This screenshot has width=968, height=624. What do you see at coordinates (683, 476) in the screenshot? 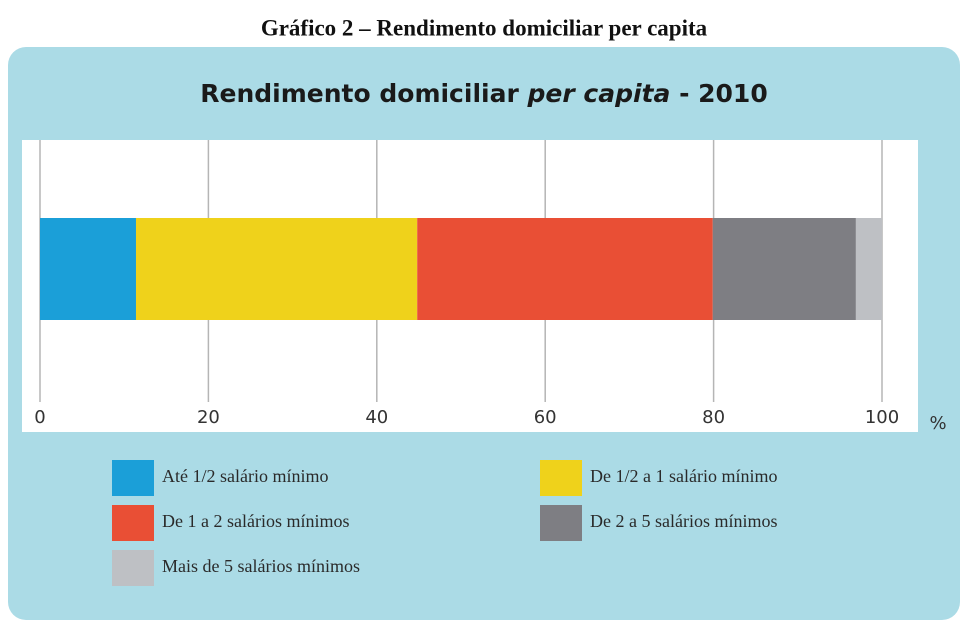
I see `legend-label: De 1/2 a 1 salário mínimo` at bounding box center [683, 476].